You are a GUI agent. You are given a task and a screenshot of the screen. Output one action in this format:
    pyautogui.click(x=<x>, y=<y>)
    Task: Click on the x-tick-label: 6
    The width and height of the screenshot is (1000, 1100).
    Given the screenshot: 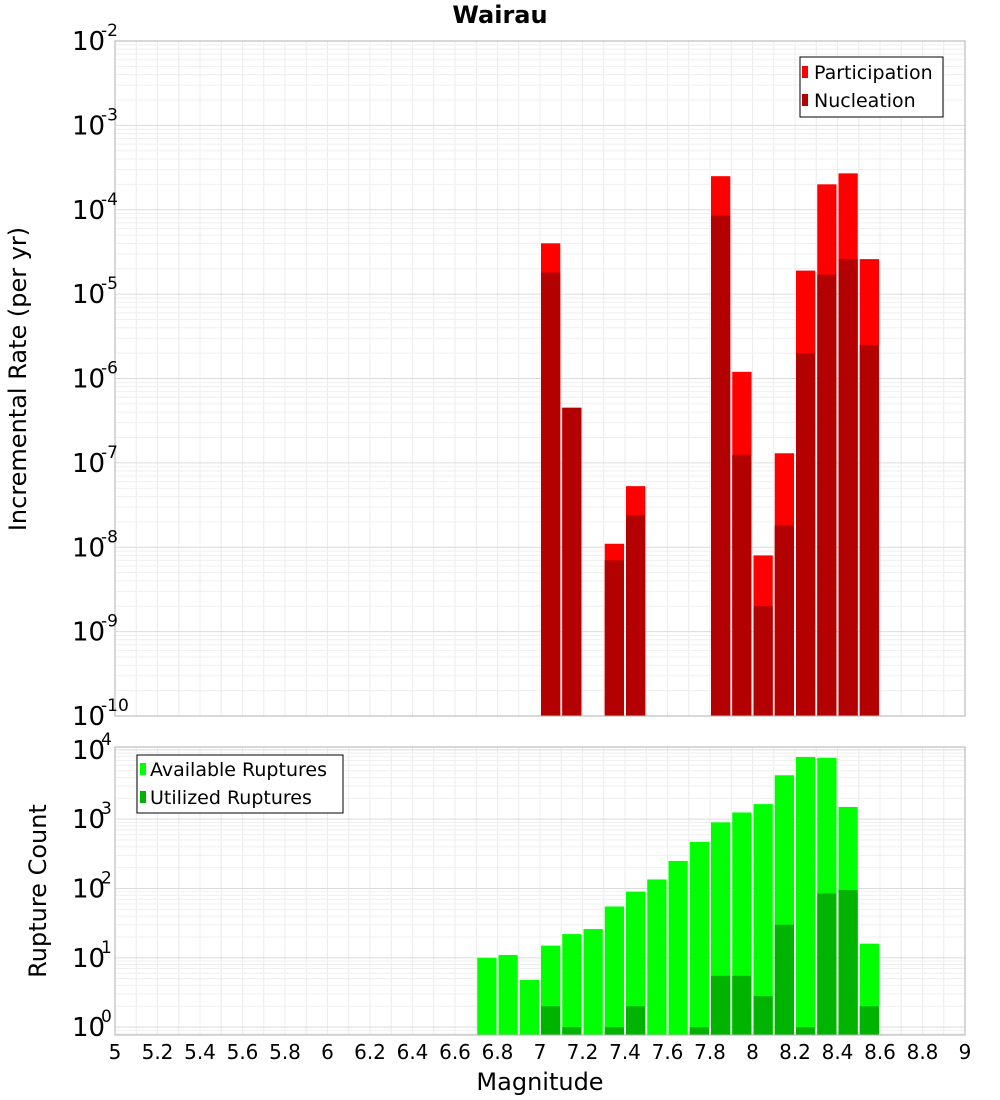 What is the action you would take?
    pyautogui.click(x=327, y=1052)
    